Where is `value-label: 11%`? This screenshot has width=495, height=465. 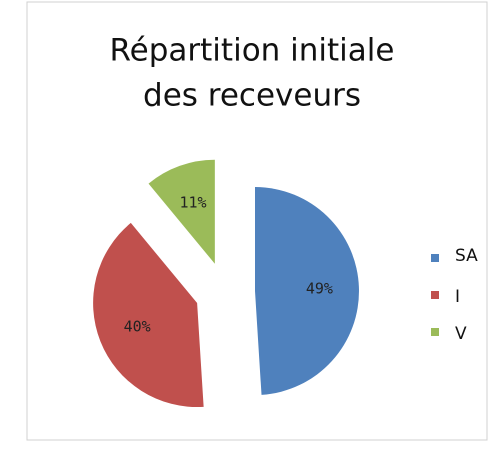 value-label: 11% is located at coordinates (192, 203).